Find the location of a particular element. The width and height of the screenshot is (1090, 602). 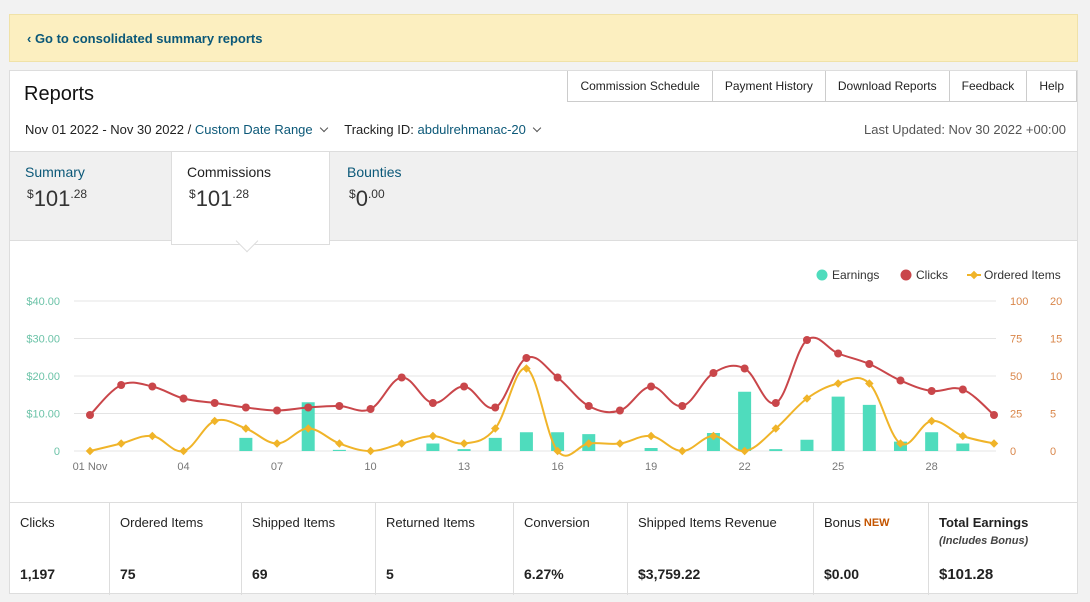

stat-ordered-items: Ordered Items 75 is located at coordinates (176, 549).